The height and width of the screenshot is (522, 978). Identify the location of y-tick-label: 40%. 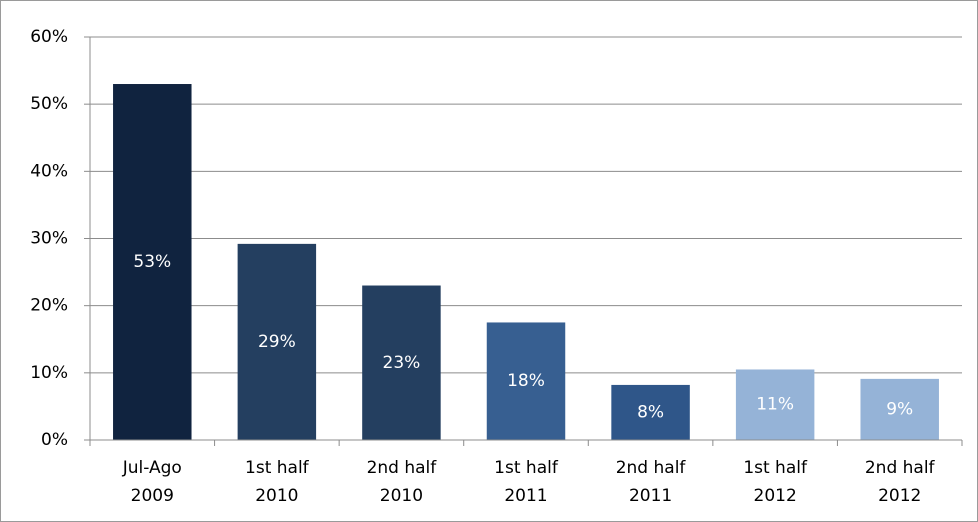
(49, 171).